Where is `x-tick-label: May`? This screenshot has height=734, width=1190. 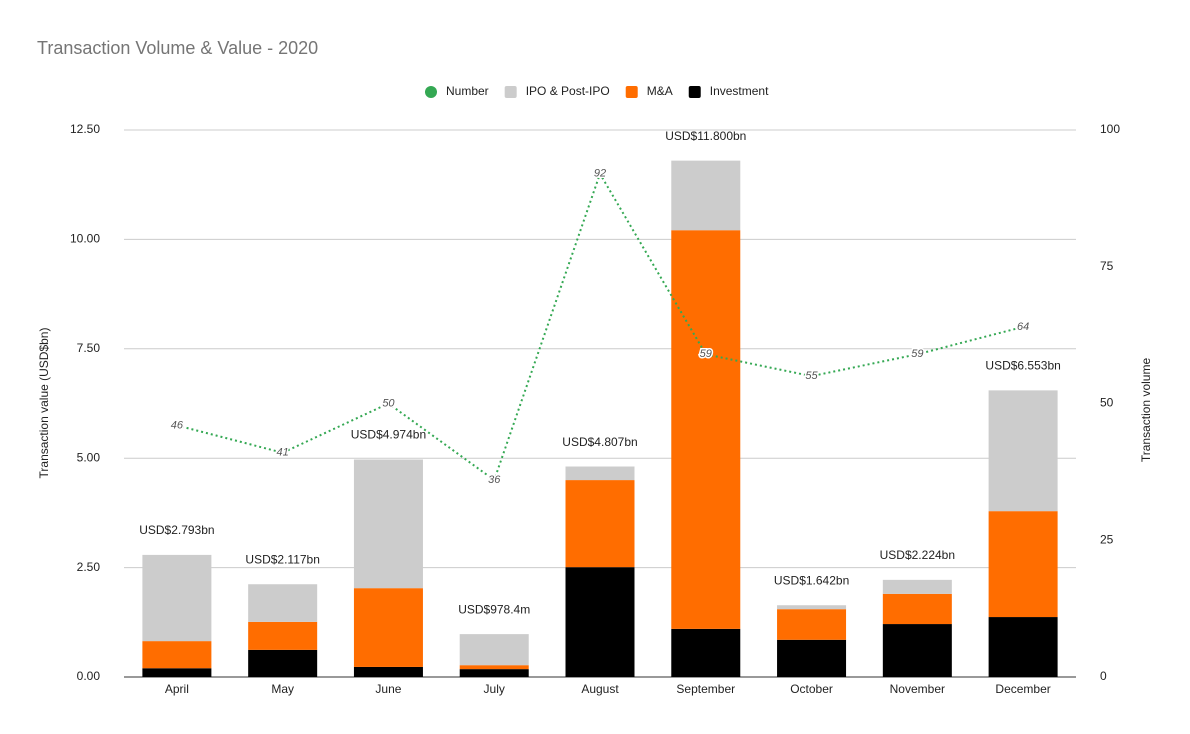
x-tick-label: May is located at coordinates (282, 689).